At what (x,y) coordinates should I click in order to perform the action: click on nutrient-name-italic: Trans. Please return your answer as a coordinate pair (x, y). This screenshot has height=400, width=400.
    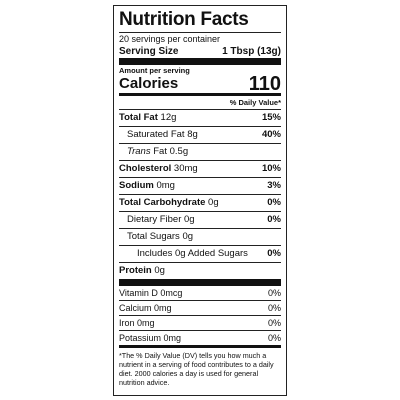
    Looking at the image, I should click on (139, 151).